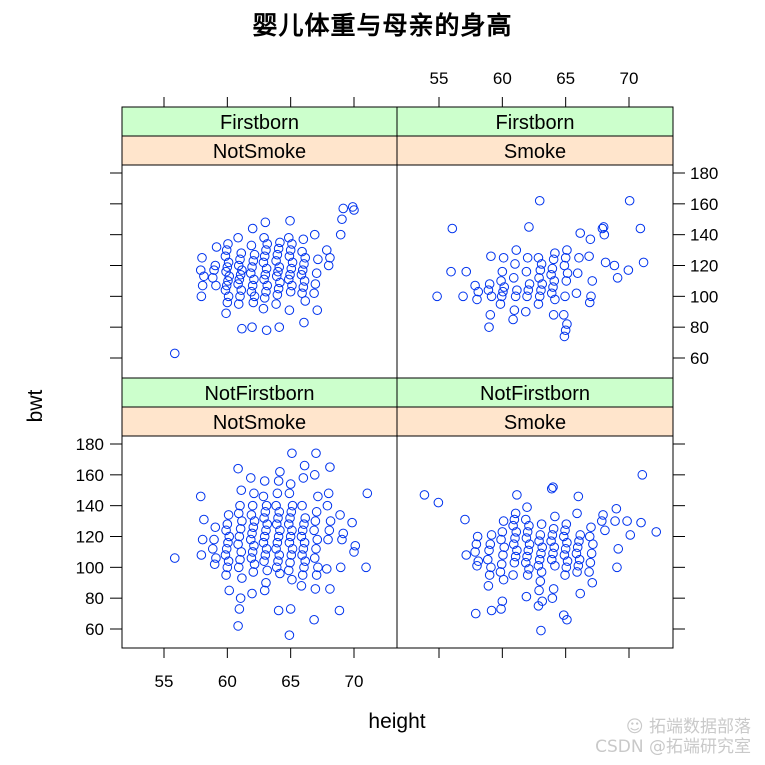 Image resolution: width=765 pixels, height=765 pixels. I want to click on panel-points-bottom-right, so click(540, 553).